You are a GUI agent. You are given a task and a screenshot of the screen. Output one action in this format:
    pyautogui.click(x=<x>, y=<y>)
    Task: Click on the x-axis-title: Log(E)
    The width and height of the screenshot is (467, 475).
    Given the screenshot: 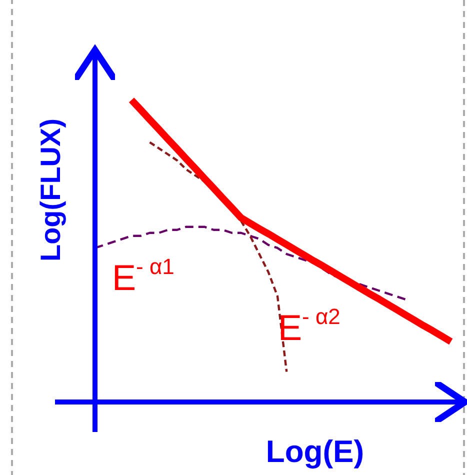 What is the action you would take?
    pyautogui.click(x=315, y=451)
    